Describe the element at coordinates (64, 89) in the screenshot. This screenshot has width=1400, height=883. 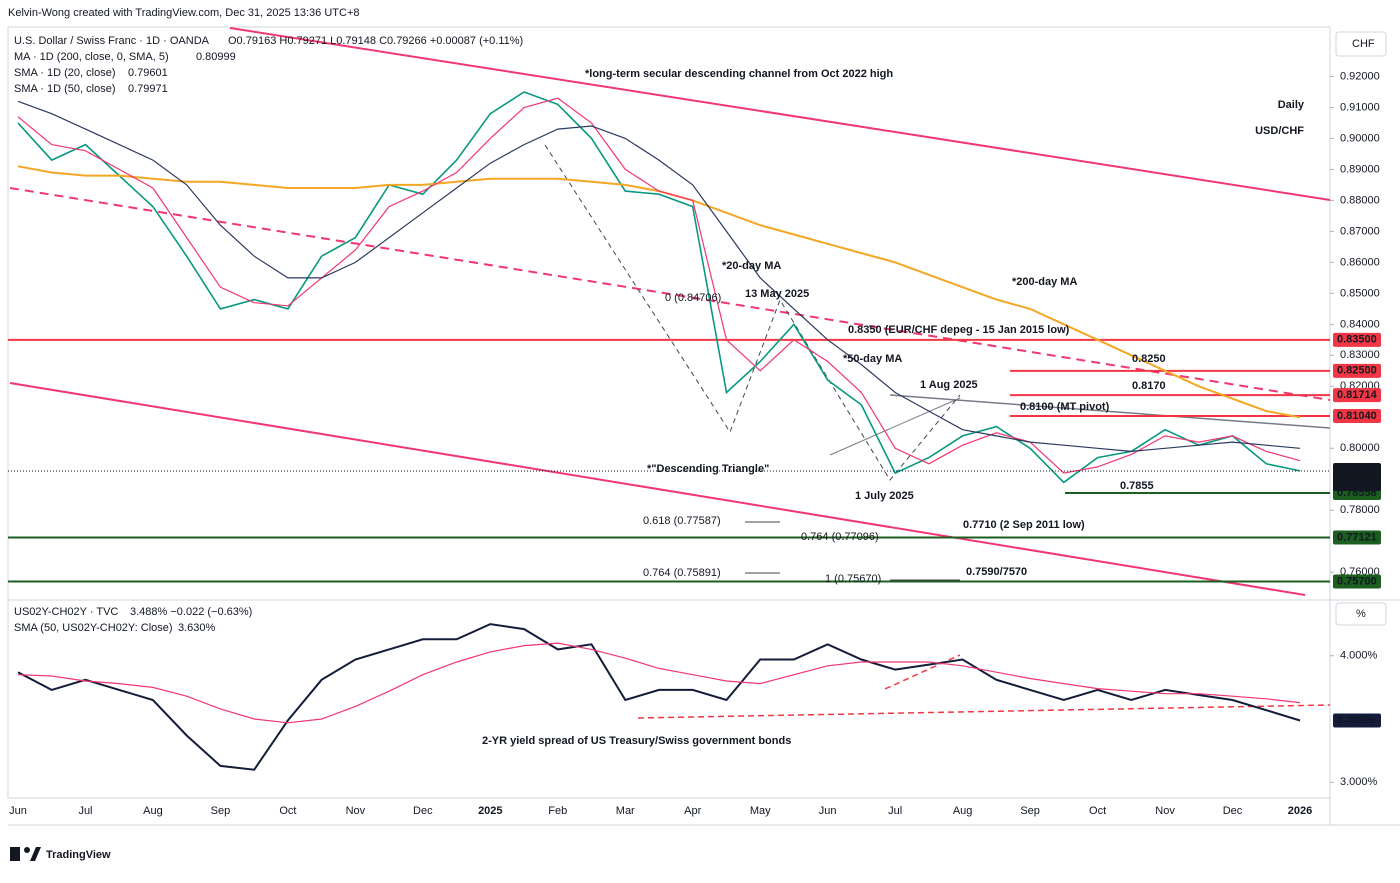
I see `legend-name: SMA · 1D (50, close)` at that location.